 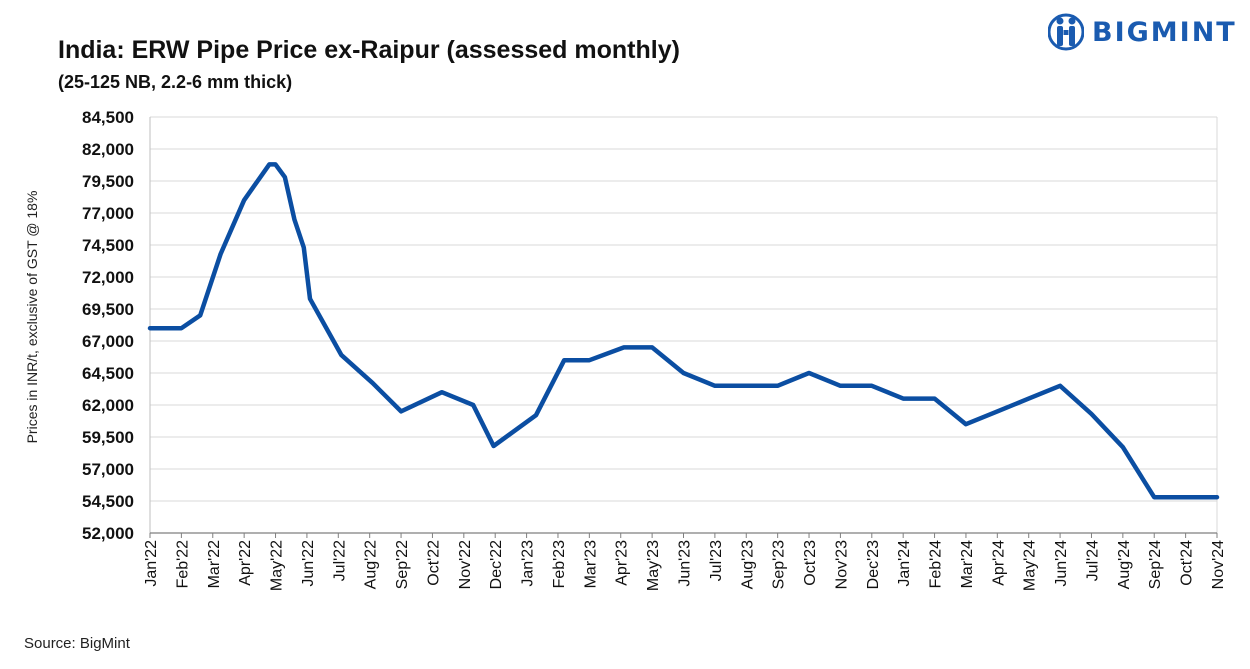 I want to click on x-tick-label: Oct'23, so click(x=810, y=563).